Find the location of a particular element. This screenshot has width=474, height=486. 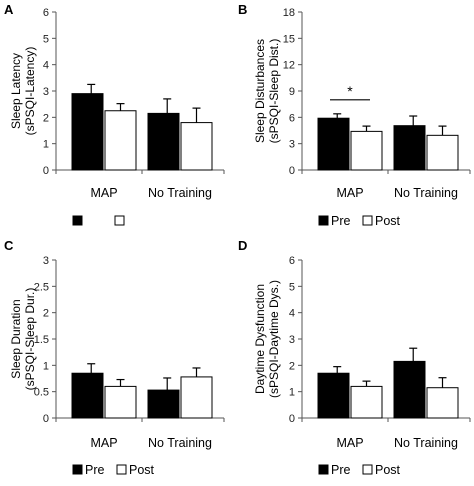

y-tick-label: 9 is located at coordinates (292, 92).